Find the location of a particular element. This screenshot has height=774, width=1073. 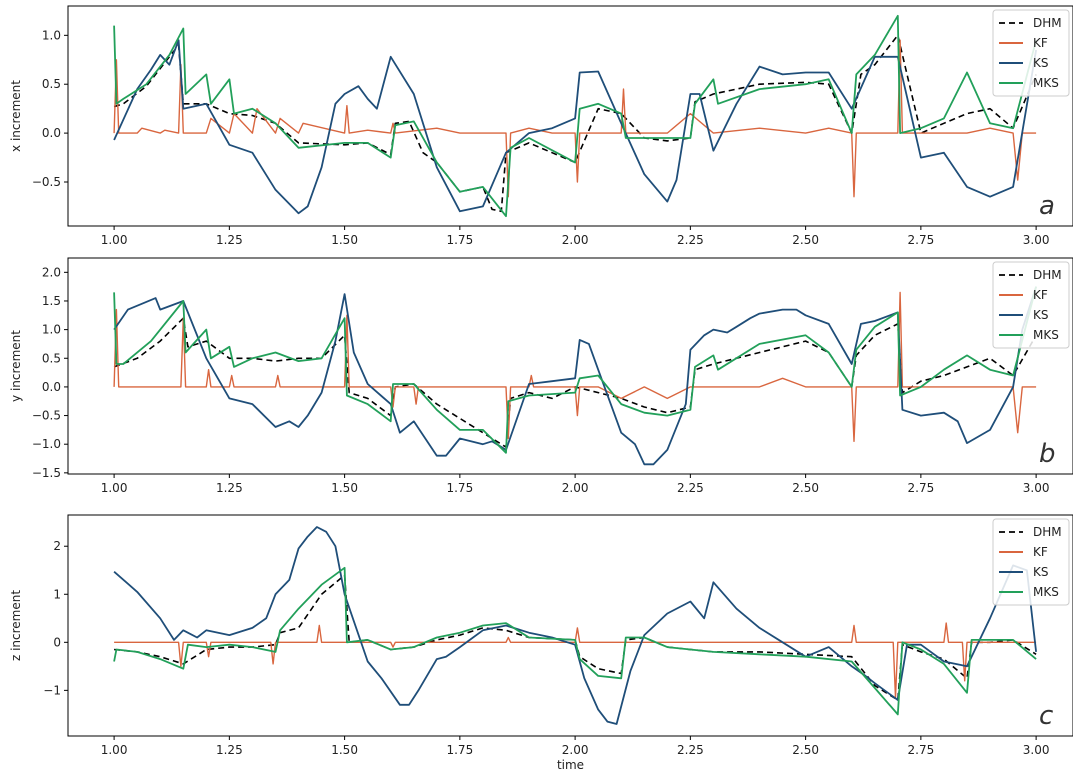

y-tick-label: −1 is located at coordinates (52, 690).